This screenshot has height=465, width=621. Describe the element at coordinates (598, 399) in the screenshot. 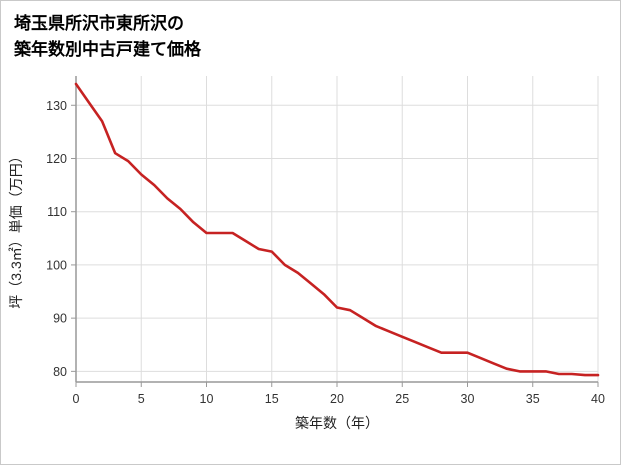

I see `x-tick-label: 40` at that location.